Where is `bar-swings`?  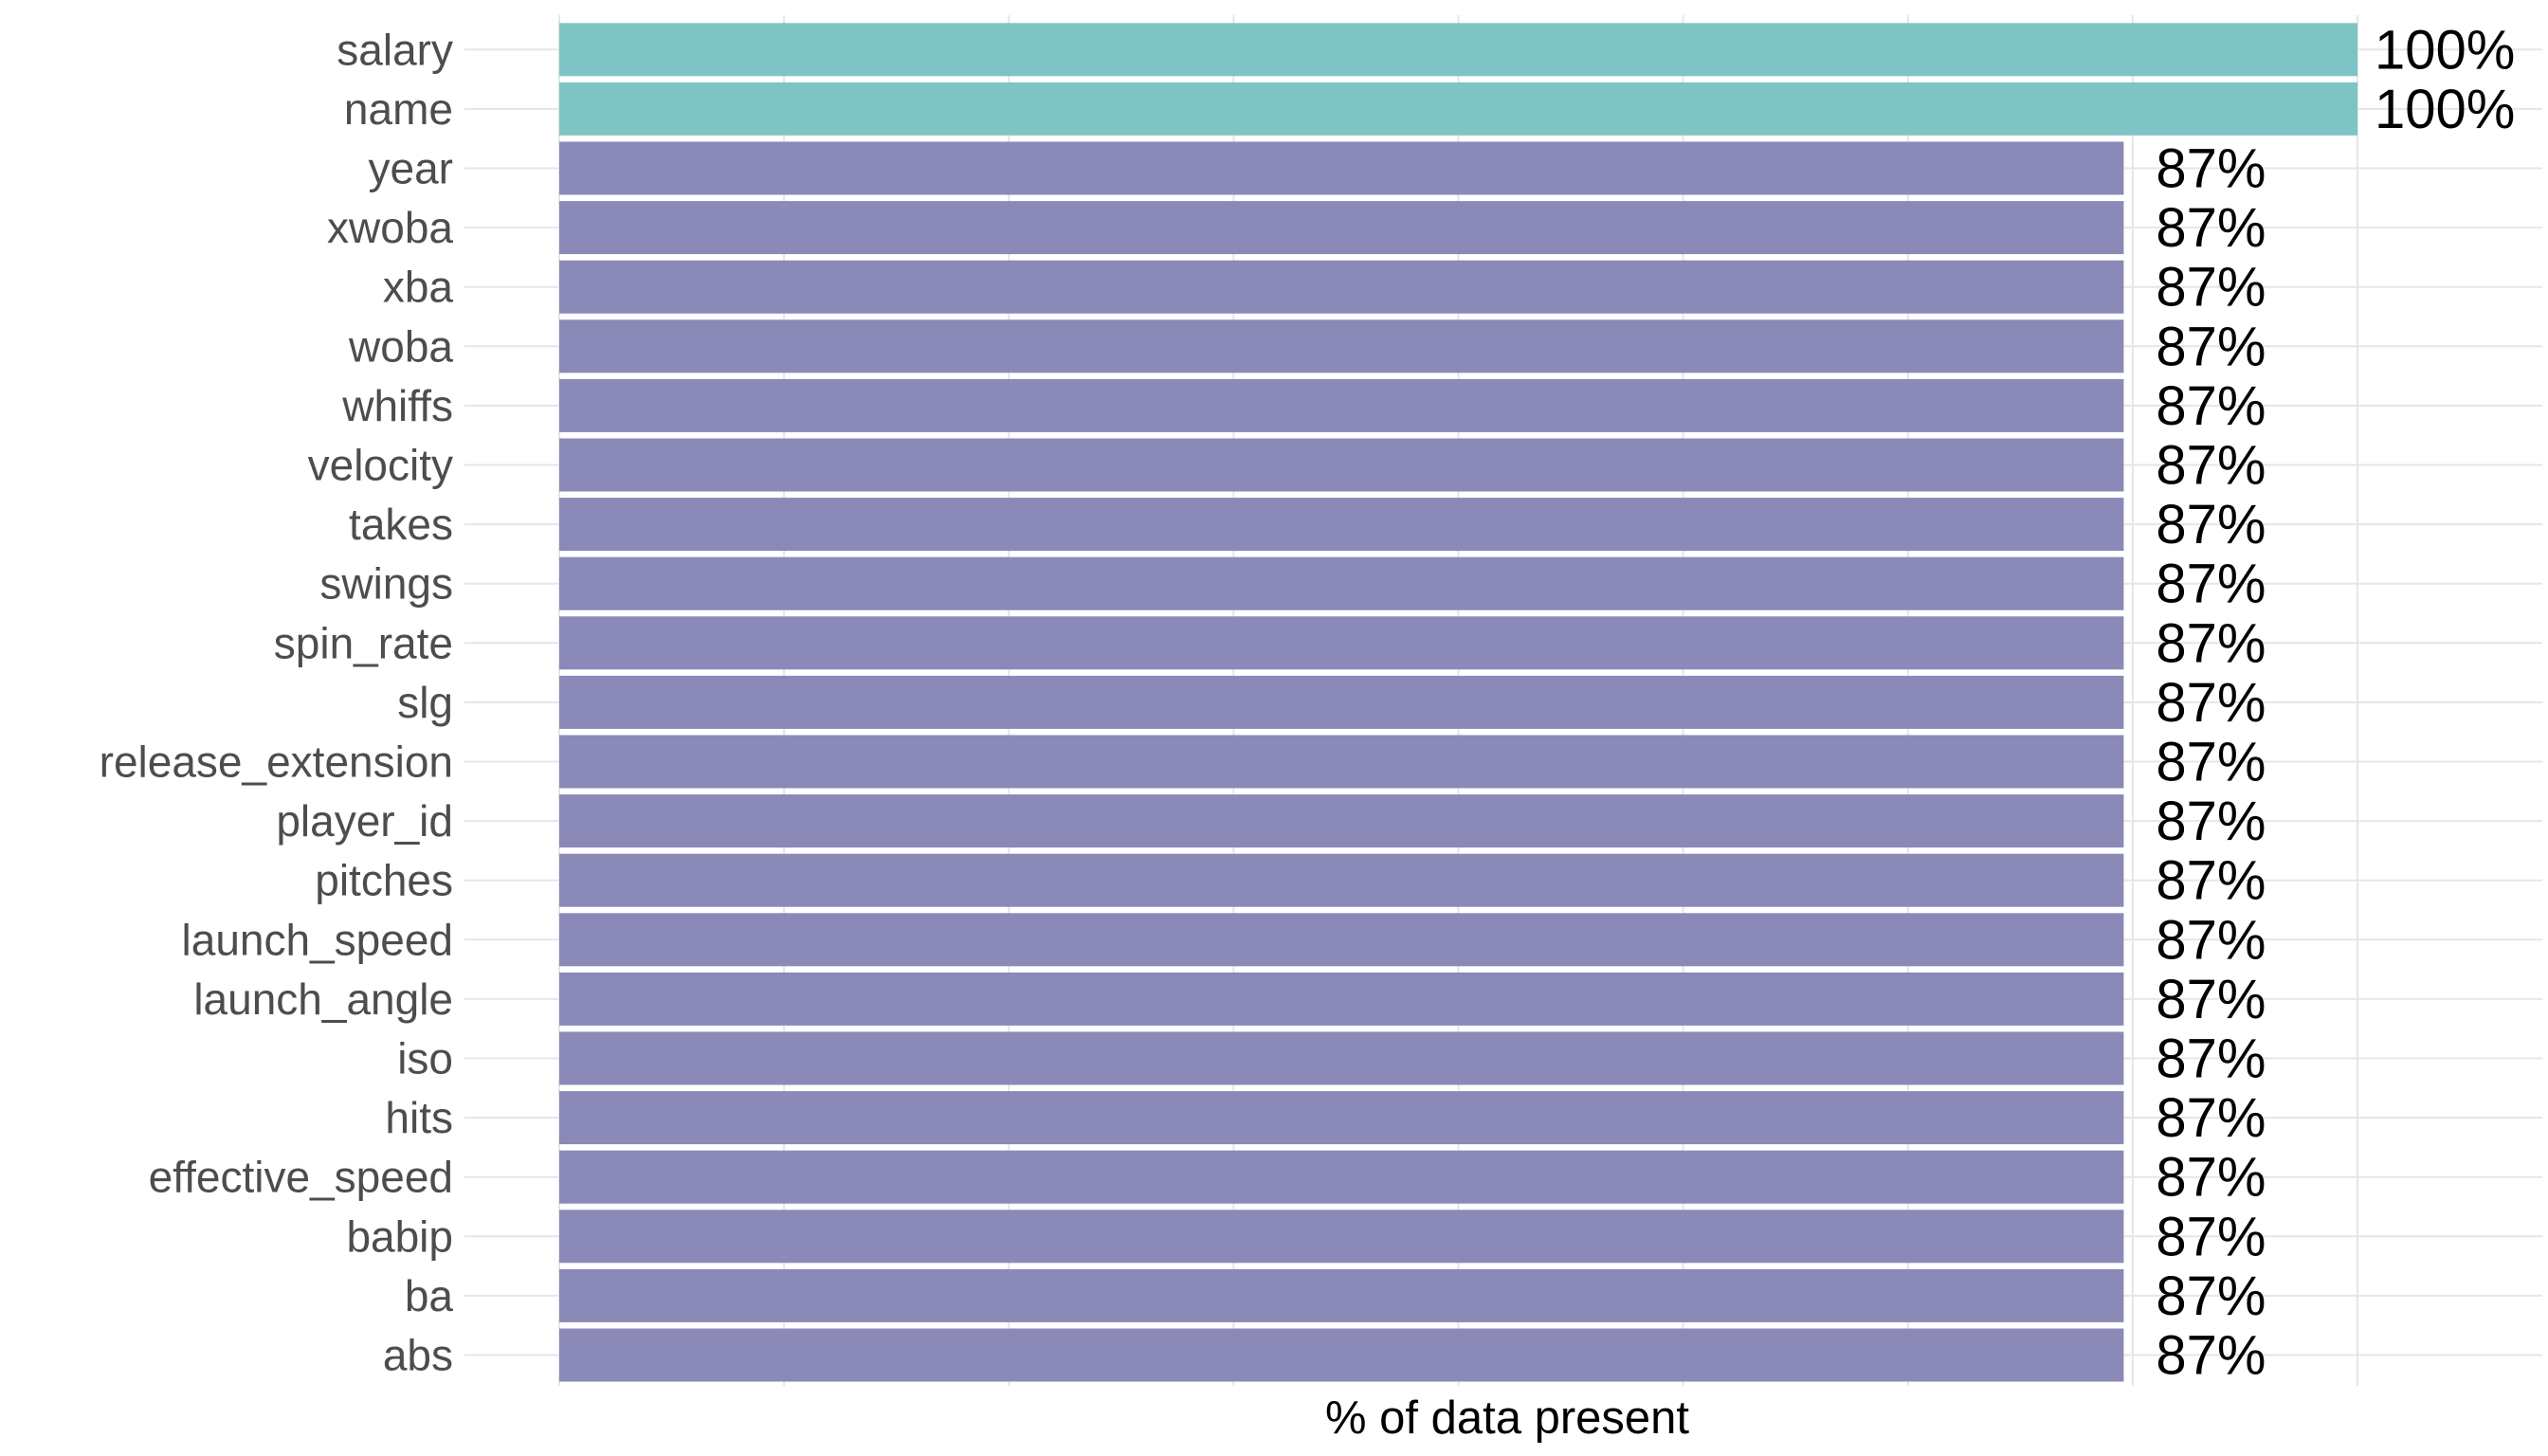 bar-swings is located at coordinates (1341, 583).